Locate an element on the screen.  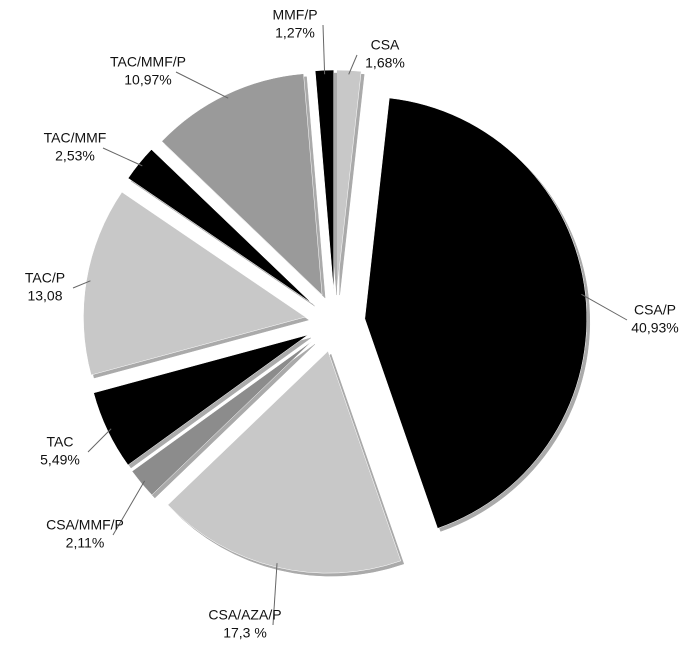
slice-value-label: 17,3 % is located at coordinates (245, 633).